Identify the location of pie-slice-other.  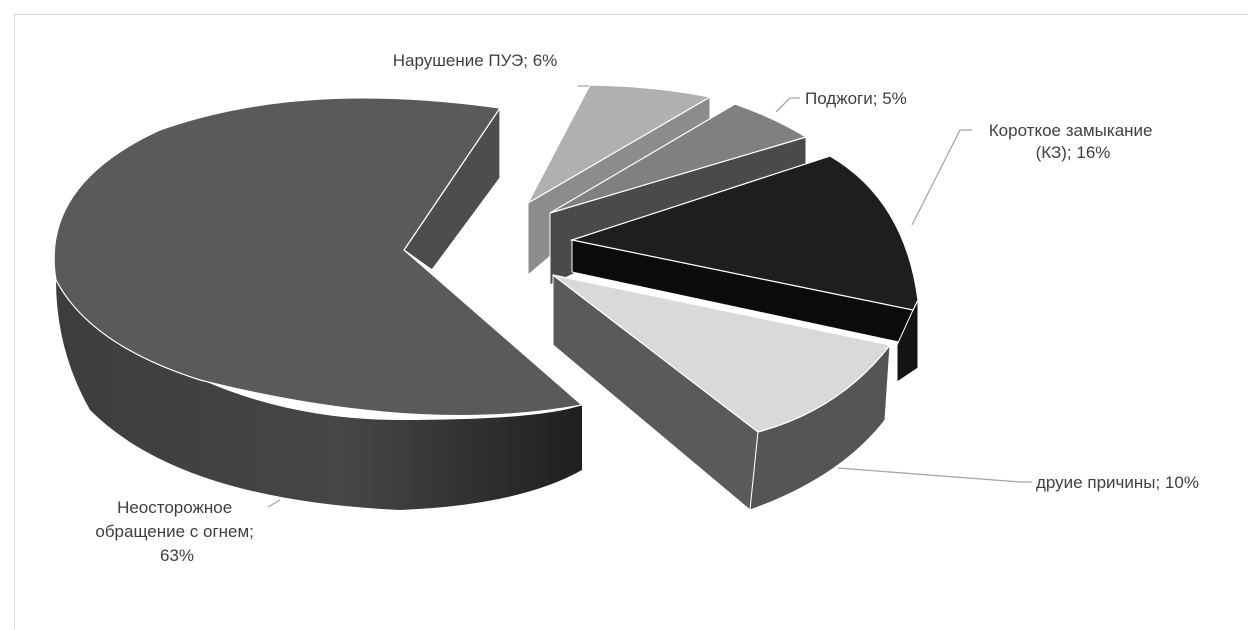
(722, 392).